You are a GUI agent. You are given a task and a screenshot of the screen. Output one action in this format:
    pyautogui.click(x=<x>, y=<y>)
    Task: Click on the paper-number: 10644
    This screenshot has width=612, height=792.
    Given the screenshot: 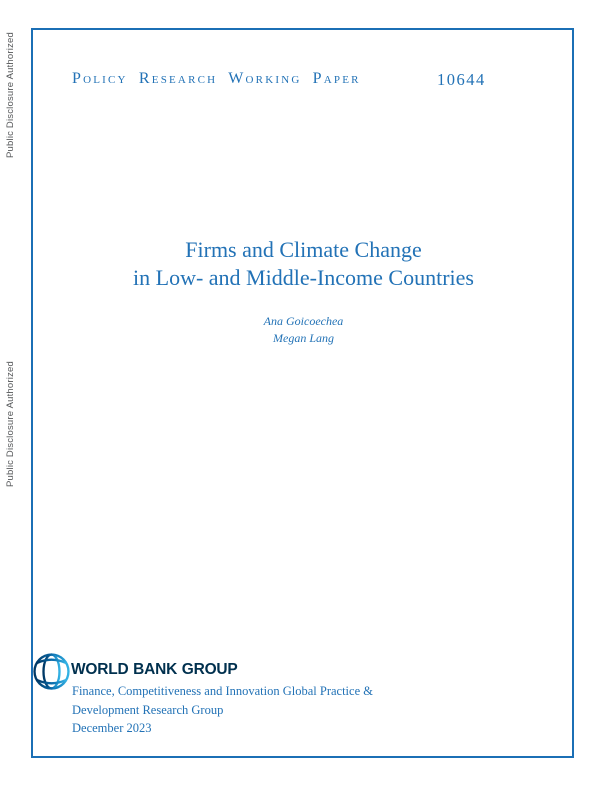 What is the action you would take?
    pyautogui.click(x=461, y=79)
    